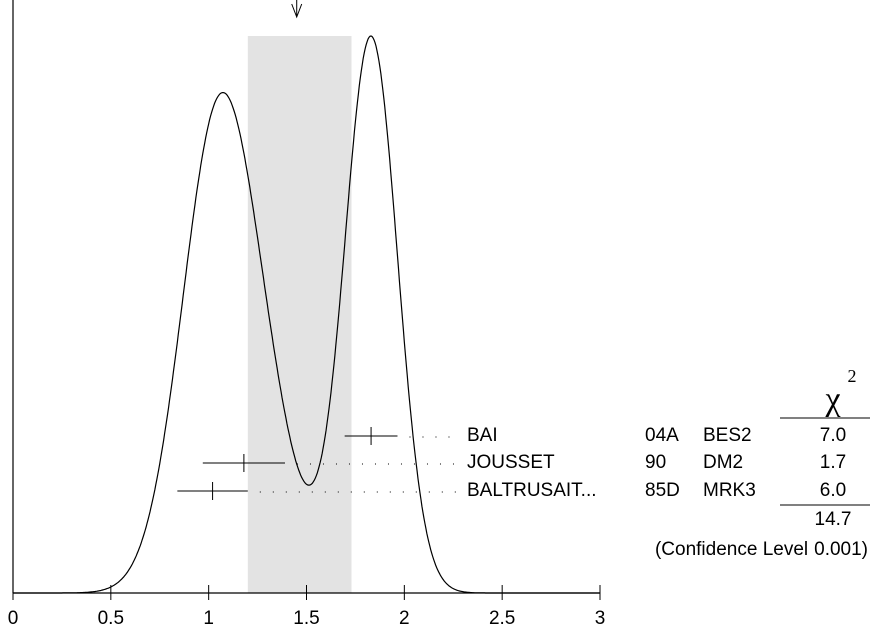  Describe the element at coordinates (729, 490) in the screenshot. I see `measurement-technique: MRK3` at that location.